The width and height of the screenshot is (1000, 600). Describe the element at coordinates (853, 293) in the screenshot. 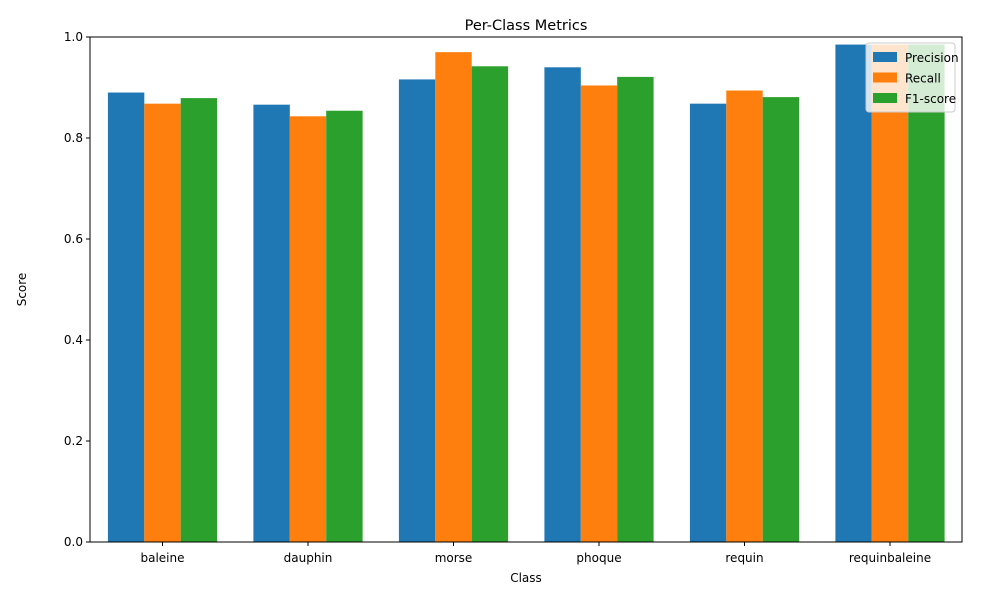

I see `bar-precision-requinbaleine` at that location.